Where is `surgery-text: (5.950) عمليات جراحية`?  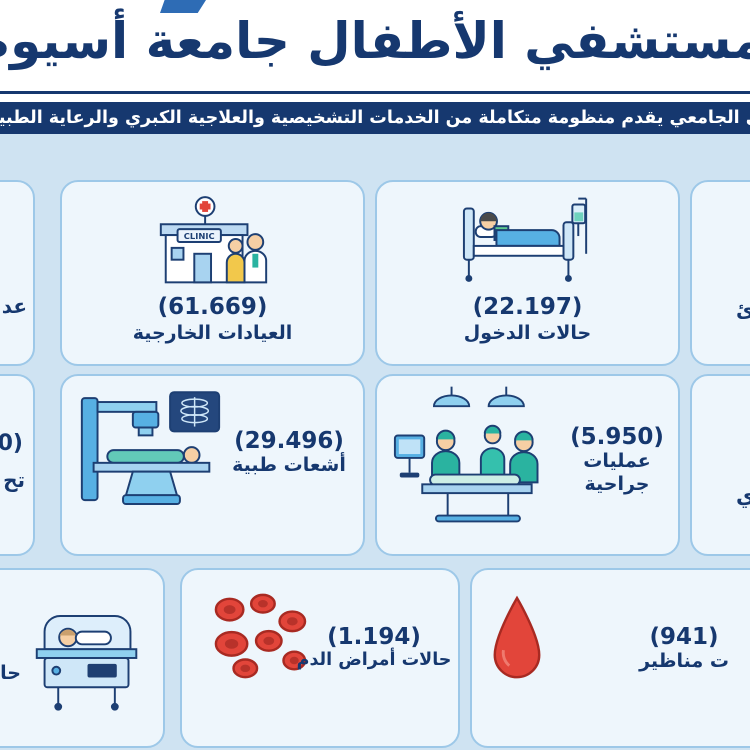
surgery-text: (5.950) عمليات جراحية is located at coordinates (617, 460).